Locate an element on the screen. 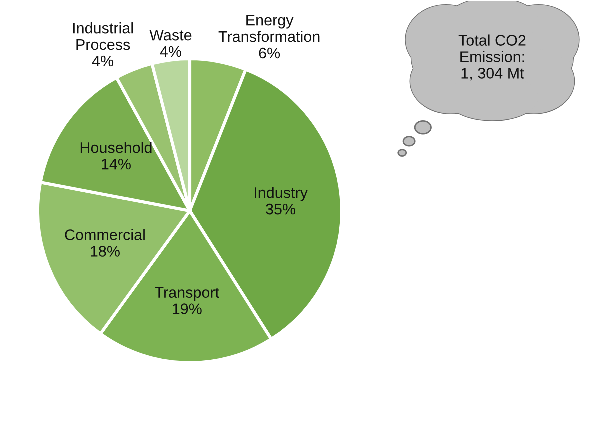  slice-label: Industrial Process is located at coordinates (103, 36).